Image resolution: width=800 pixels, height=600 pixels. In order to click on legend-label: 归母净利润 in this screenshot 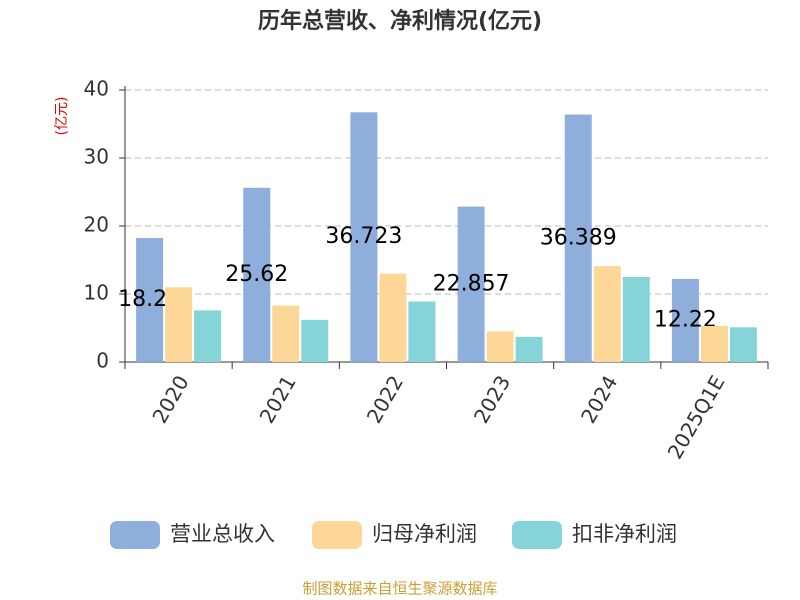, I will do `click(424, 534)`.